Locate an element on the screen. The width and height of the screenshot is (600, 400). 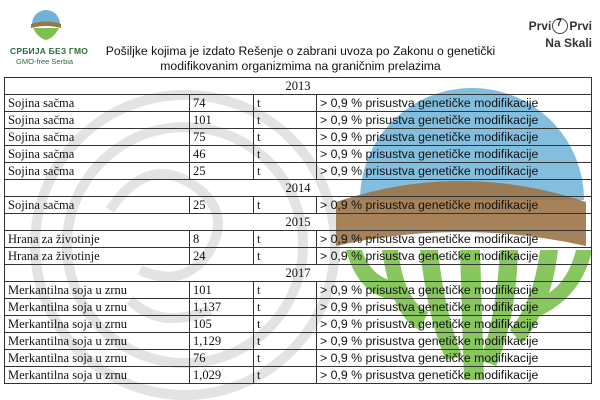
year-label: 2015 is located at coordinates (298, 222).